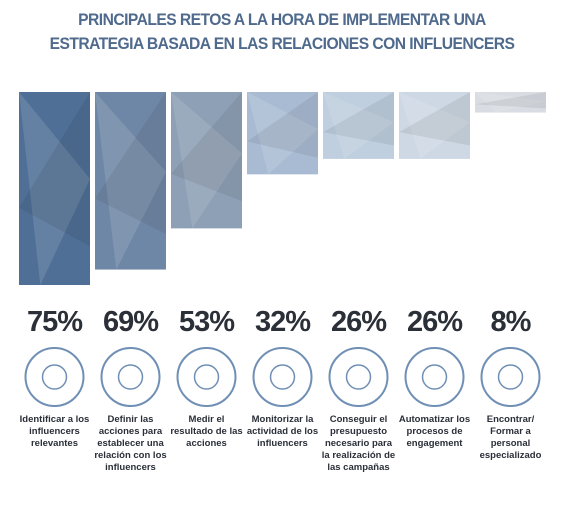 Image resolution: width=564 pixels, height=509 pixels. What do you see at coordinates (282, 322) in the screenshot?
I see `value-label: 32%` at bounding box center [282, 322].